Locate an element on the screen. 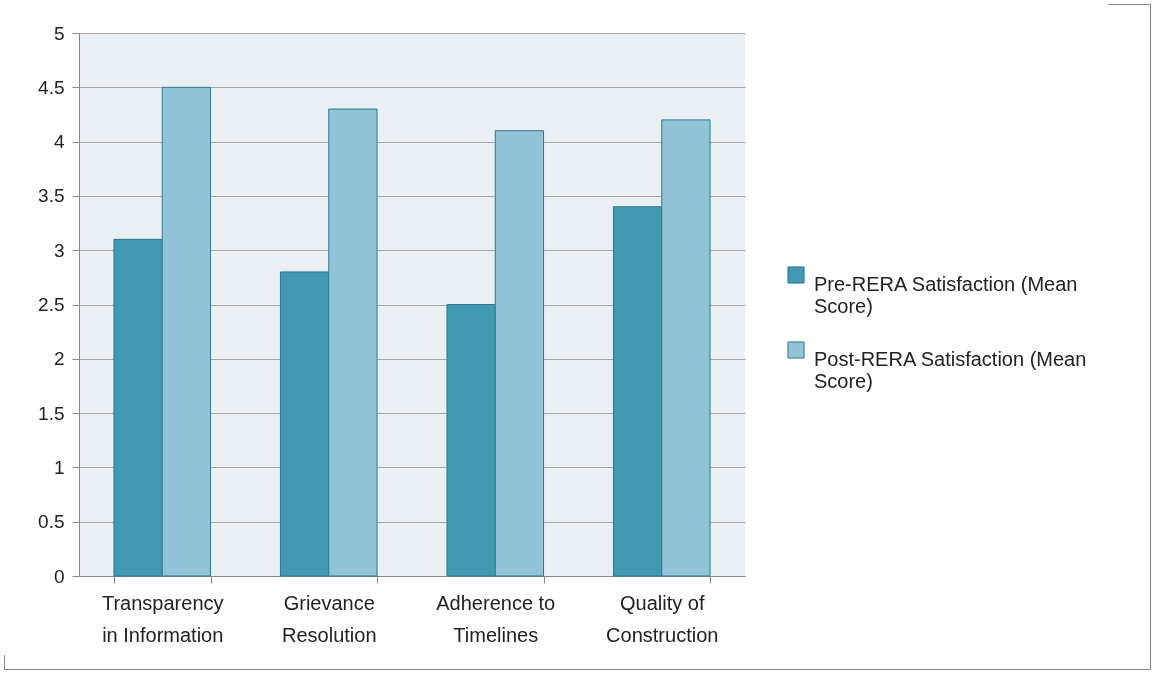 The image size is (1157, 676). y-tick-label: 4 is located at coordinates (59, 142).